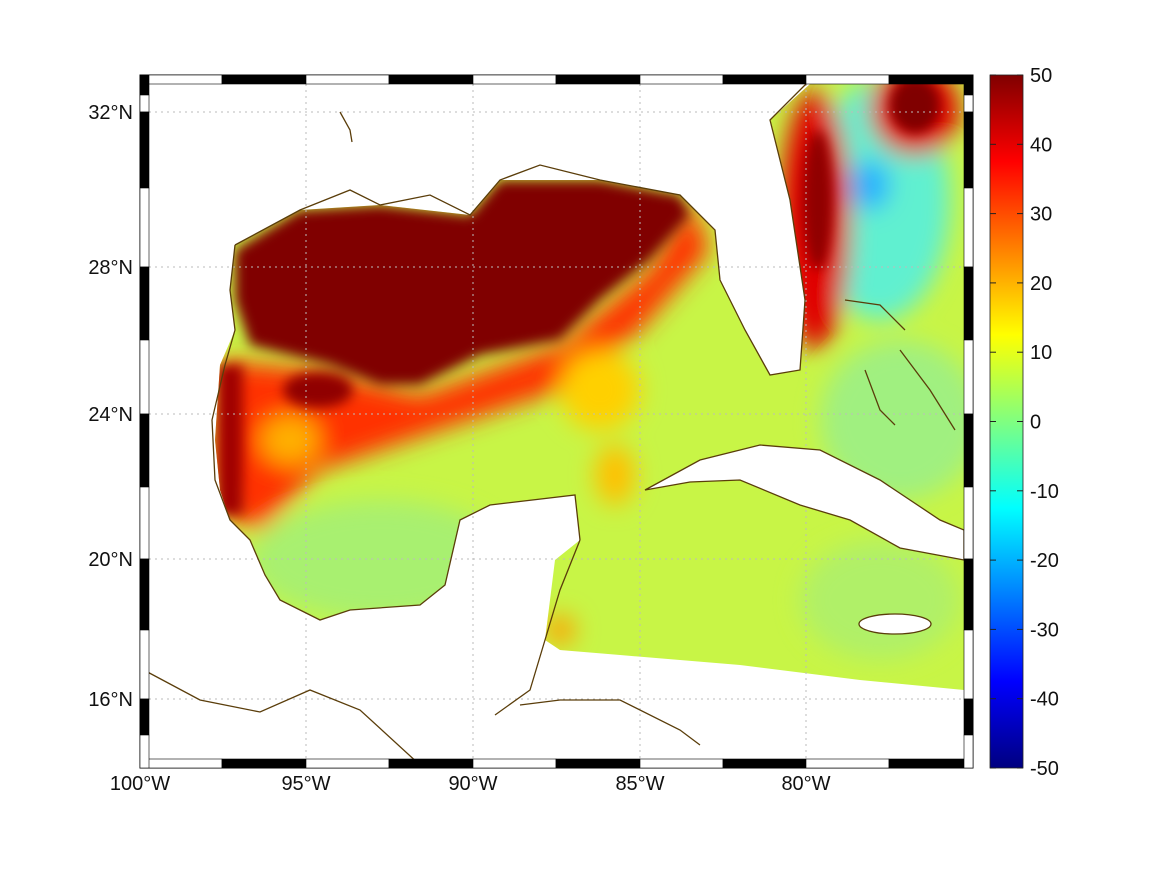 The image size is (1167, 880). What do you see at coordinates (1041, 353) in the screenshot?
I see `colorbar-tick-label: 10` at bounding box center [1041, 353].